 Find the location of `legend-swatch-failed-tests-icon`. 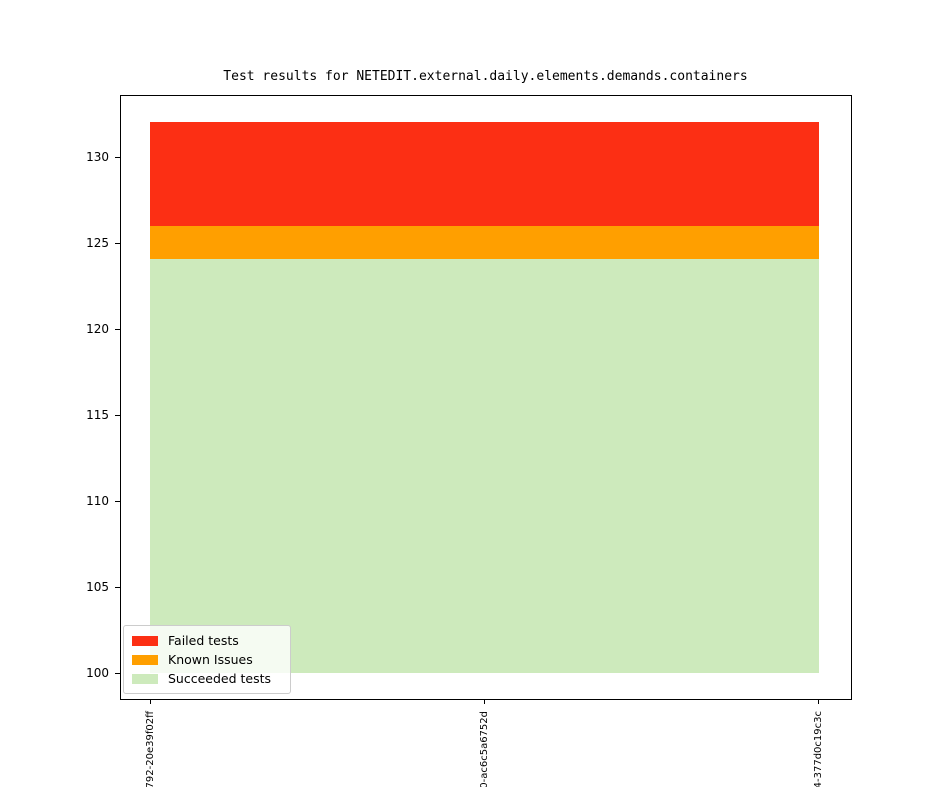

legend-swatch-failed-tests-icon is located at coordinates (145, 640).